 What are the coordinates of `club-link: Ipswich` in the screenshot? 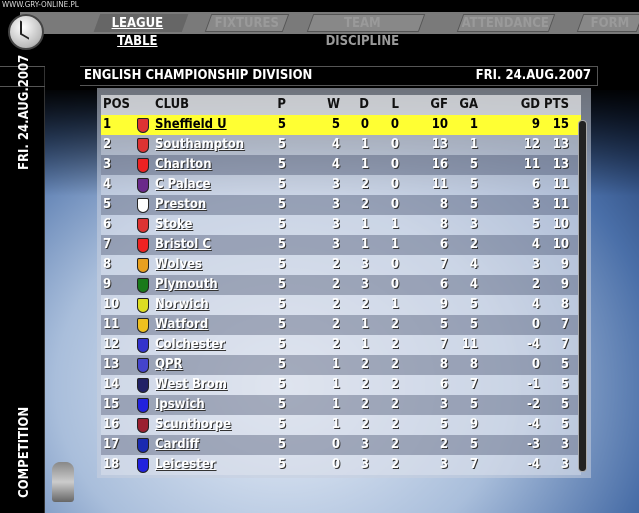 It's located at (180, 404).